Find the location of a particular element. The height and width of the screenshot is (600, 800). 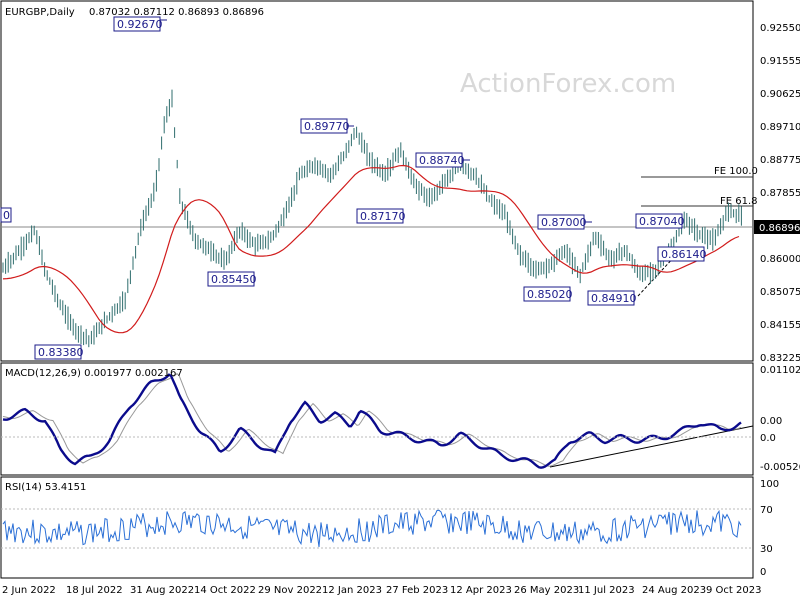

price-tick: 0.92550 is located at coordinates (780, 28).